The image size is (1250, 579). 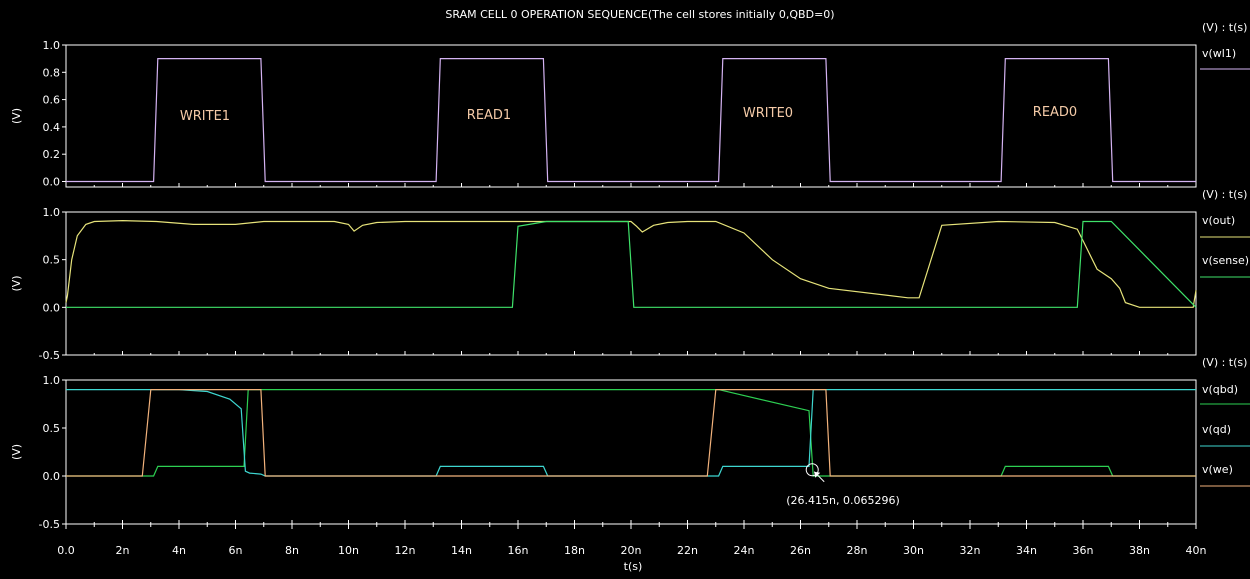 What do you see at coordinates (1218, 220) in the screenshot?
I see `legend-label-v-out: v(out)` at bounding box center [1218, 220].